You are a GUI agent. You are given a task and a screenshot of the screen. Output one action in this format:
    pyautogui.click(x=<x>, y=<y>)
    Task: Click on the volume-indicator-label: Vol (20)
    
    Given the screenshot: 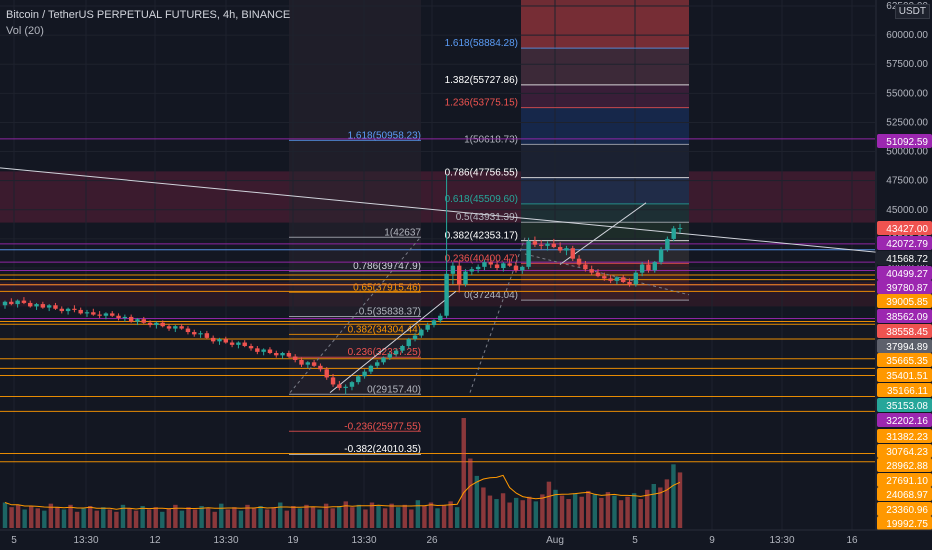 What is the action you would take?
    pyautogui.click(x=25, y=31)
    